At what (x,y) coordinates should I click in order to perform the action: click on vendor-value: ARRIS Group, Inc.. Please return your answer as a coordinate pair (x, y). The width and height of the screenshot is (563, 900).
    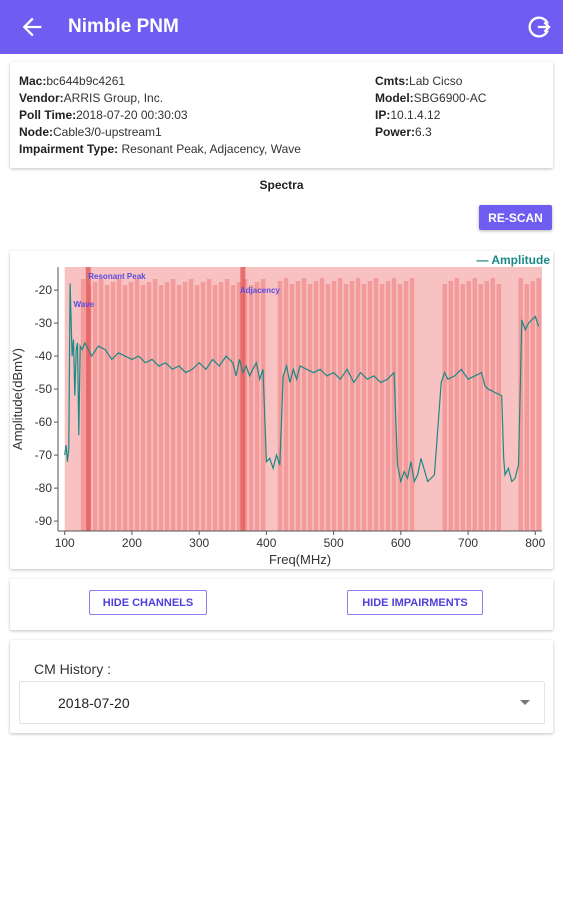
    Looking at the image, I should click on (113, 98).